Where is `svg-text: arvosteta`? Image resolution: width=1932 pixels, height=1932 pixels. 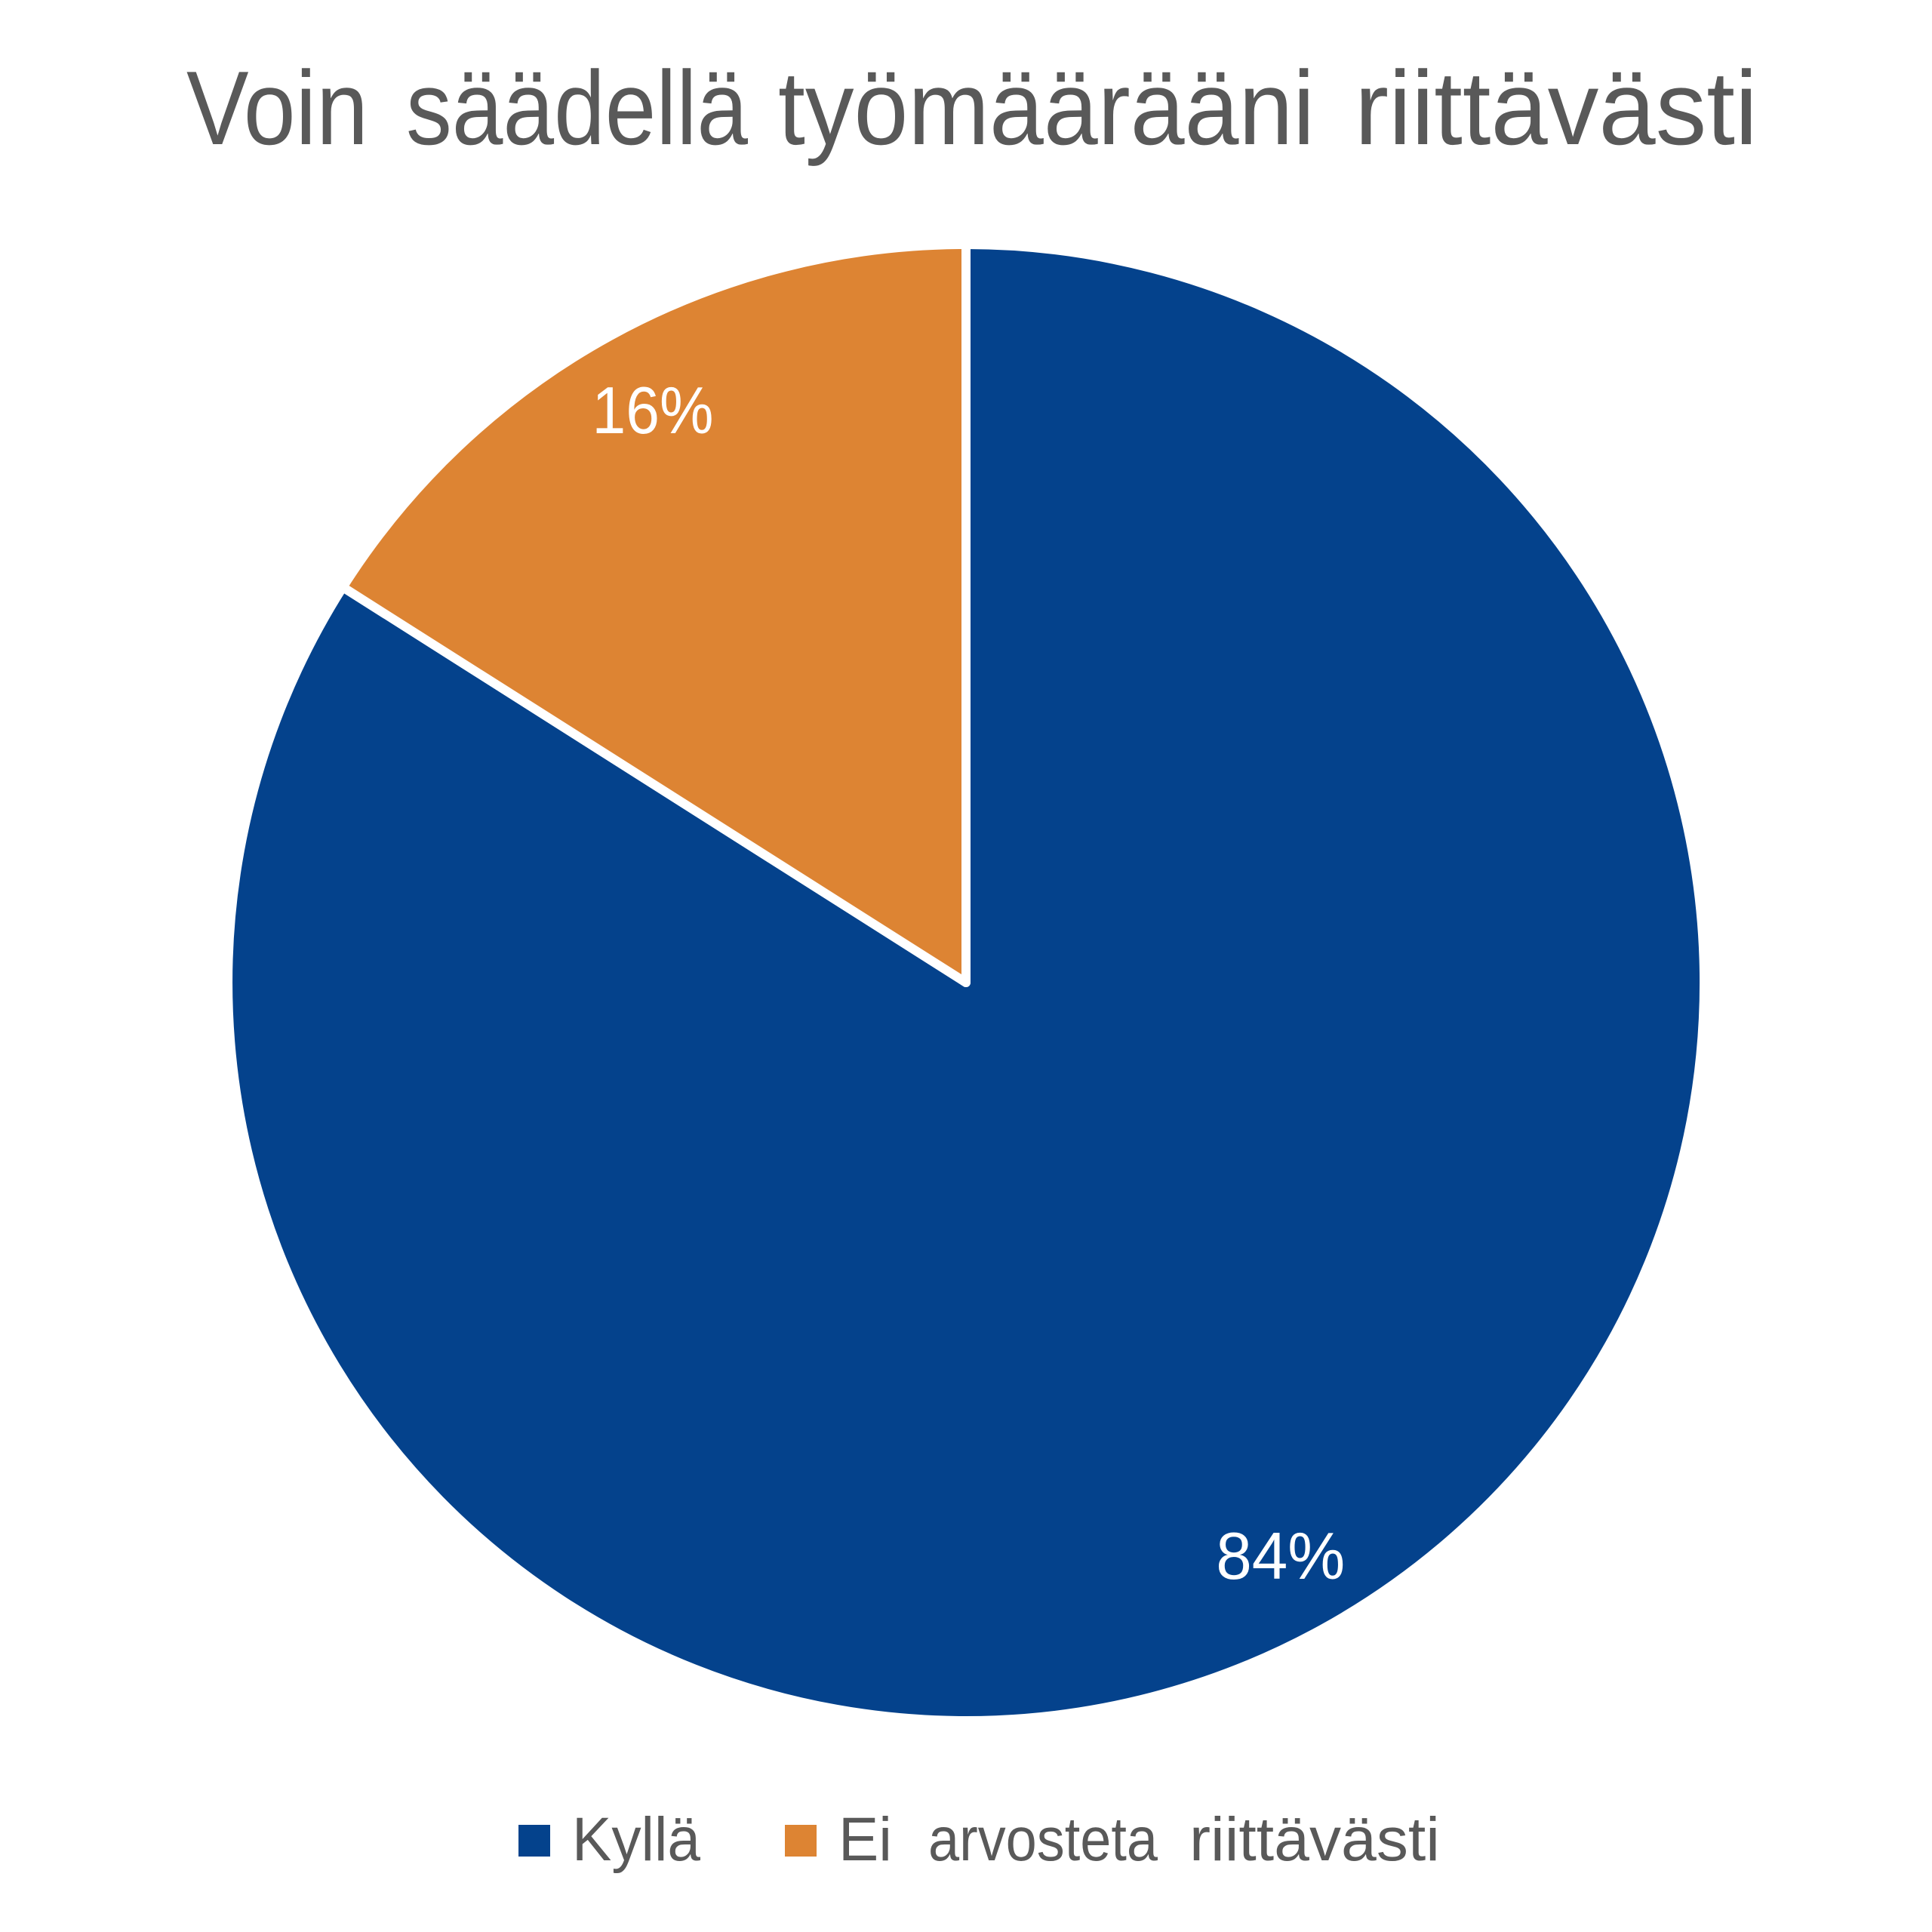
svg-text: arvosteta is located at coordinates (1043, 1839).